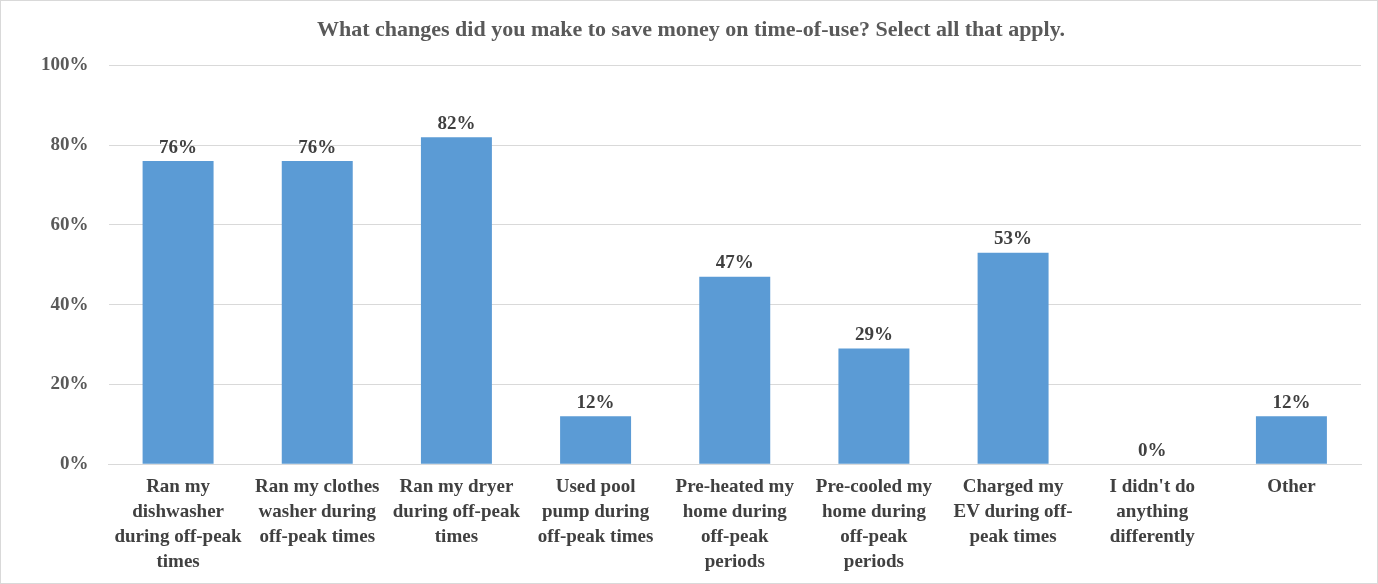 The width and height of the screenshot is (1378, 584). Describe the element at coordinates (1013, 238) in the screenshot. I see `data-label: 53%` at that location.